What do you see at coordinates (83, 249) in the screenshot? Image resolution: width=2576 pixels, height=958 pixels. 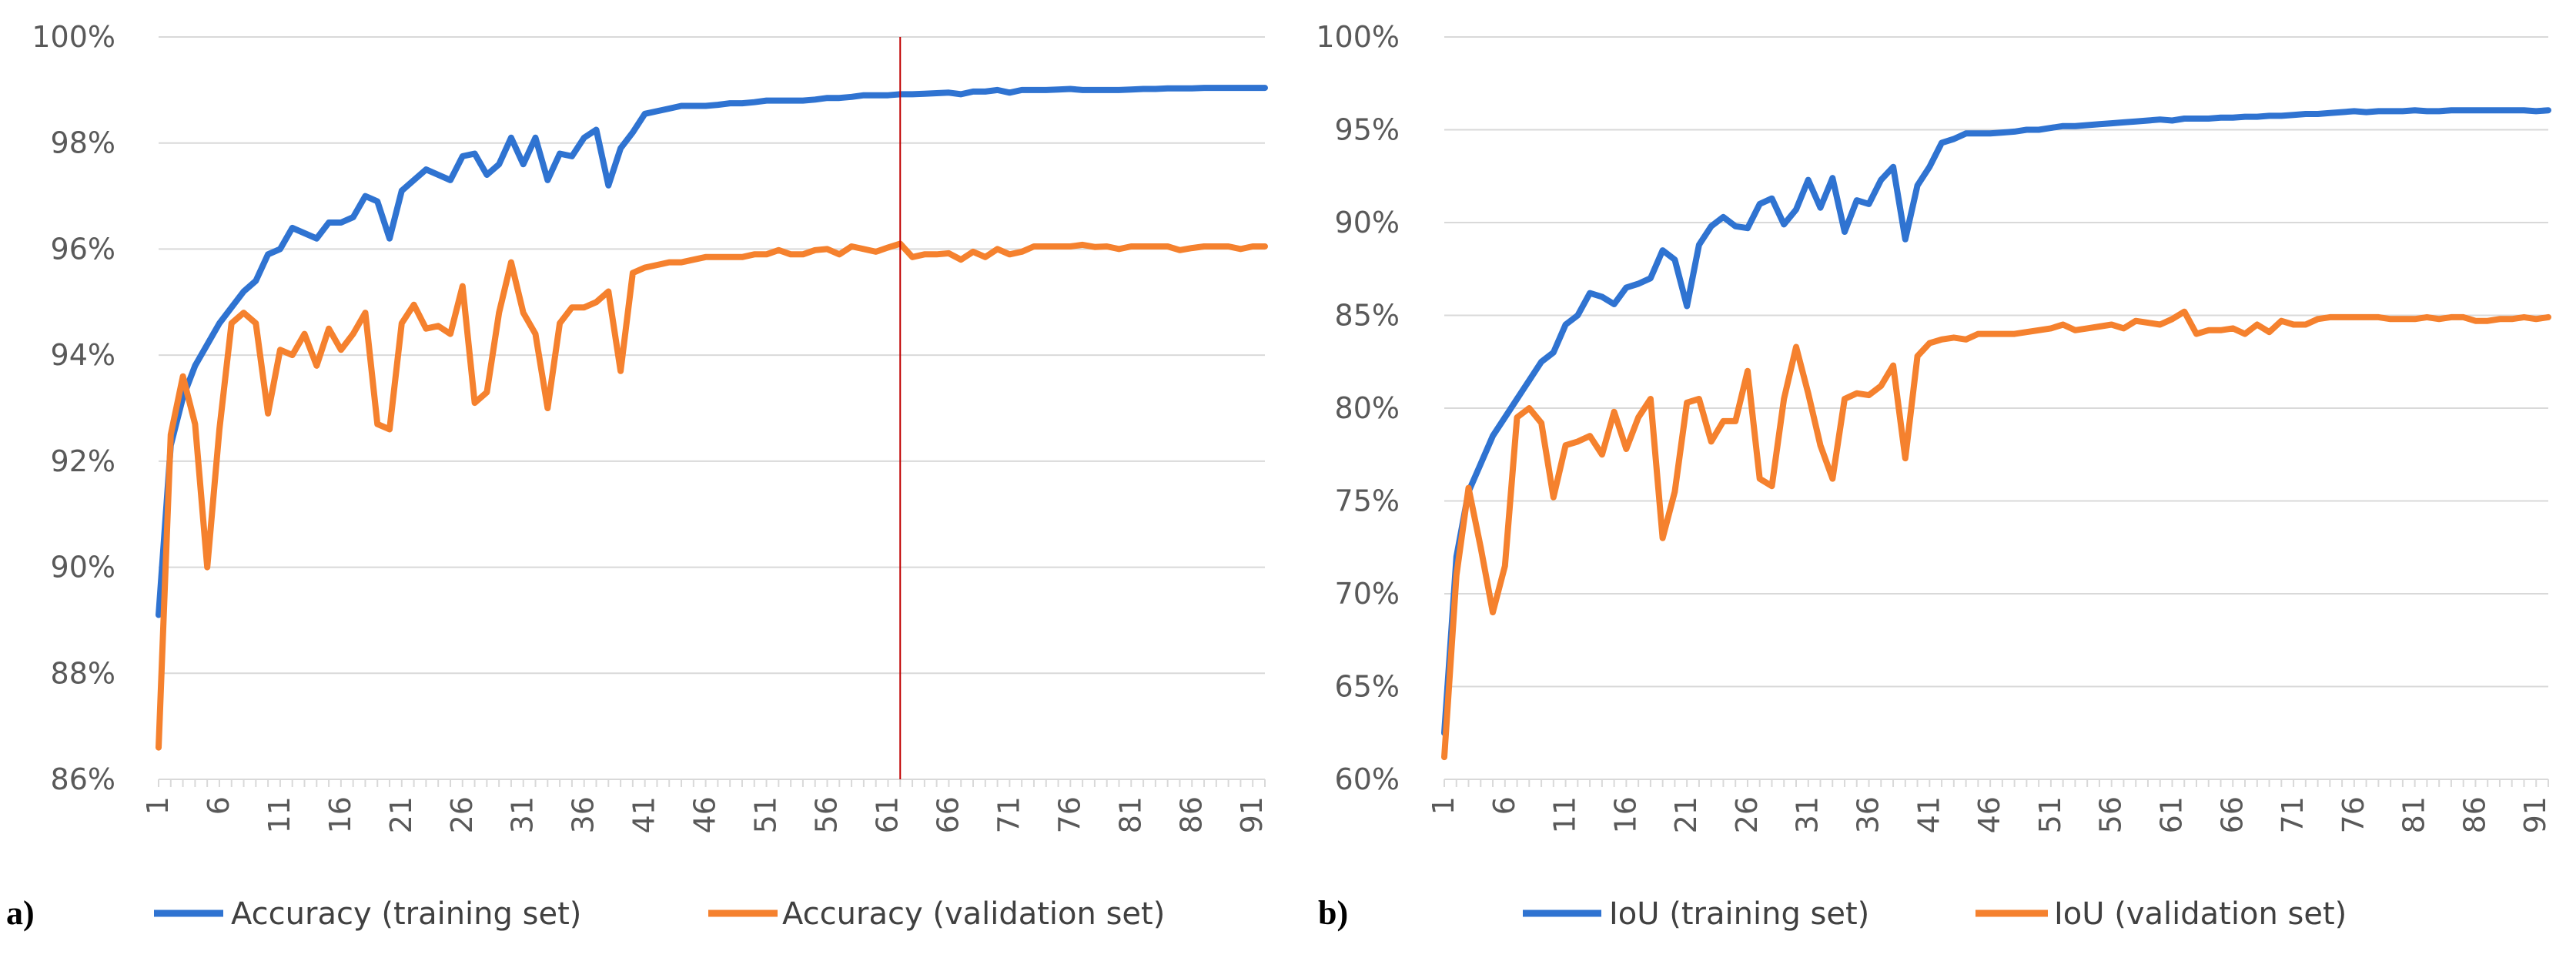 I see `y-tick-label: 96%` at bounding box center [83, 249].